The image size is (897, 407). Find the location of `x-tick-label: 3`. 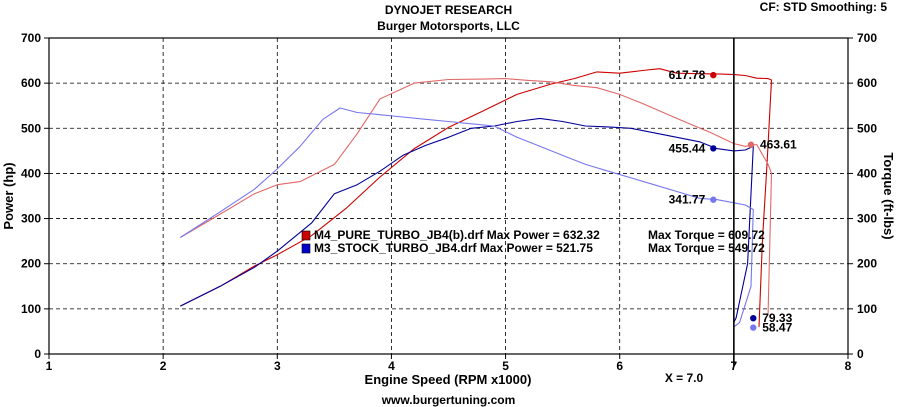

x-tick-label: 3 is located at coordinates (277, 366).